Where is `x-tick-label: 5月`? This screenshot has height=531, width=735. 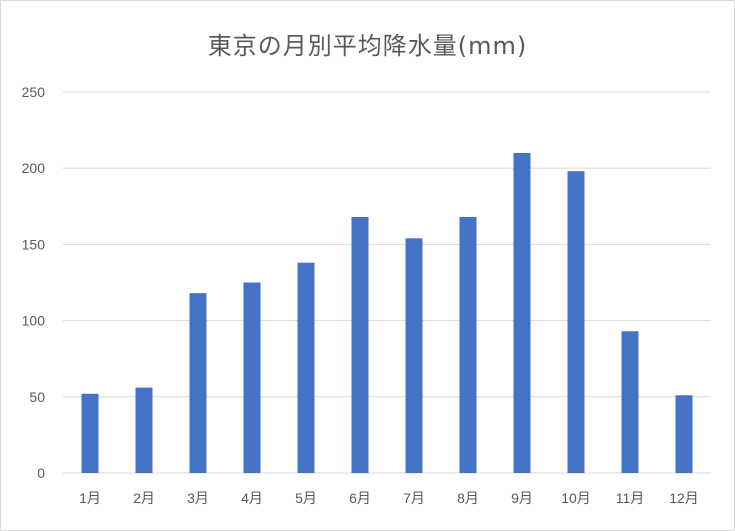
x-tick-label: 5月 is located at coordinates (306, 498).